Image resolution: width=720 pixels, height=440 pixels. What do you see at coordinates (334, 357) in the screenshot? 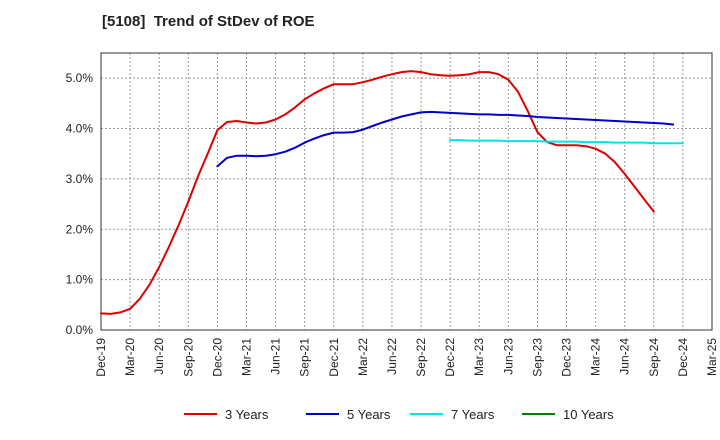
I see `x-tick-label: Dec-21` at bounding box center [334, 357].